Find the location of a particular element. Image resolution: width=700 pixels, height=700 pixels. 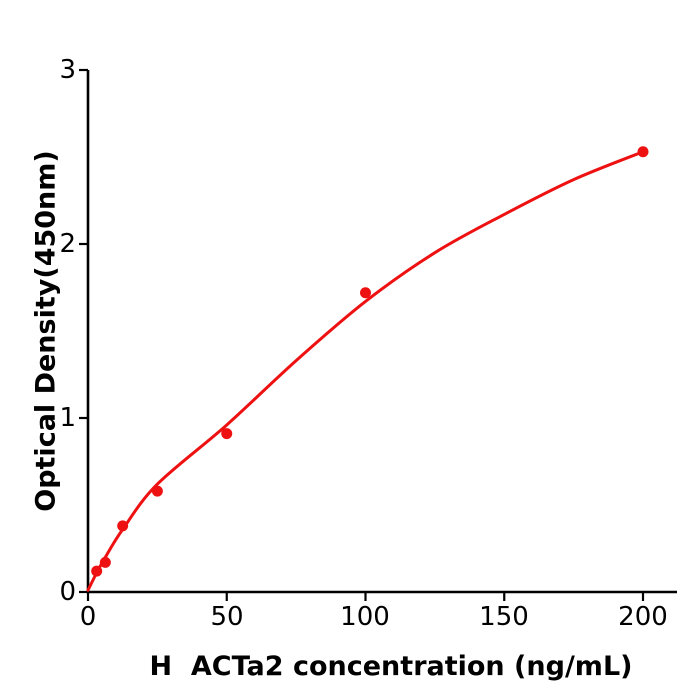

y-tick-label-0: 0 is located at coordinates (67, 592).